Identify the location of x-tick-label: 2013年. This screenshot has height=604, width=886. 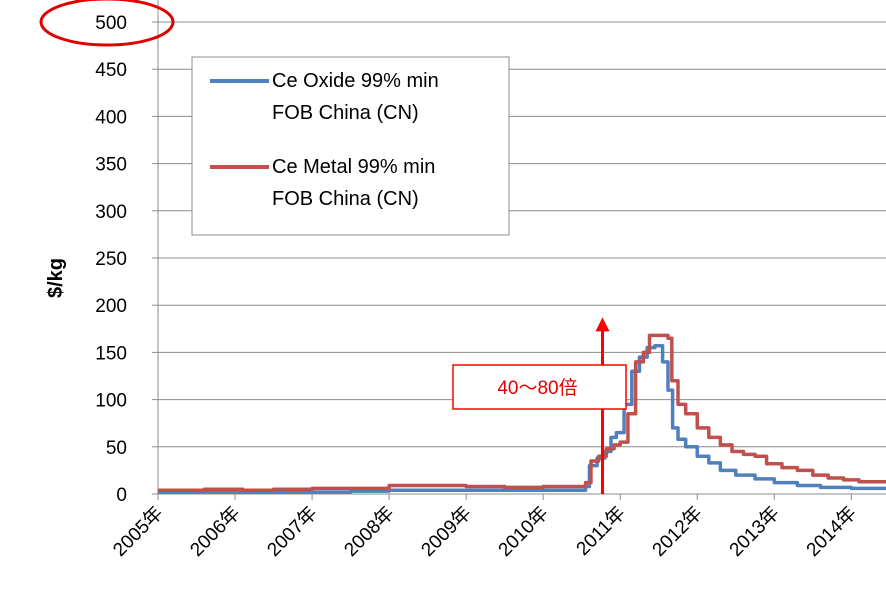
(754, 531).